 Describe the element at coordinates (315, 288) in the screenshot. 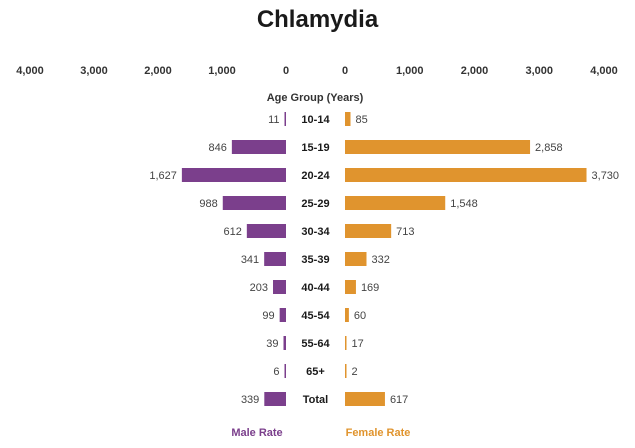

I see `category-label: 40-44` at that location.